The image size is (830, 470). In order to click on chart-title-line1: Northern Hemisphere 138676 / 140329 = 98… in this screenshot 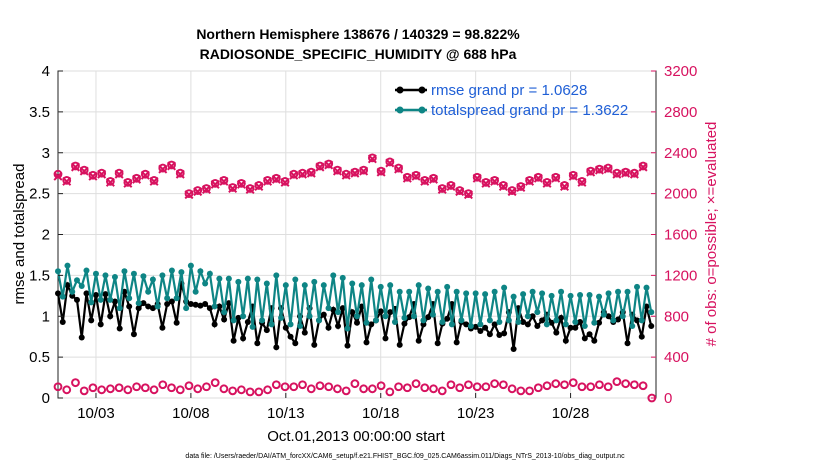, I will do `click(358, 34)`.